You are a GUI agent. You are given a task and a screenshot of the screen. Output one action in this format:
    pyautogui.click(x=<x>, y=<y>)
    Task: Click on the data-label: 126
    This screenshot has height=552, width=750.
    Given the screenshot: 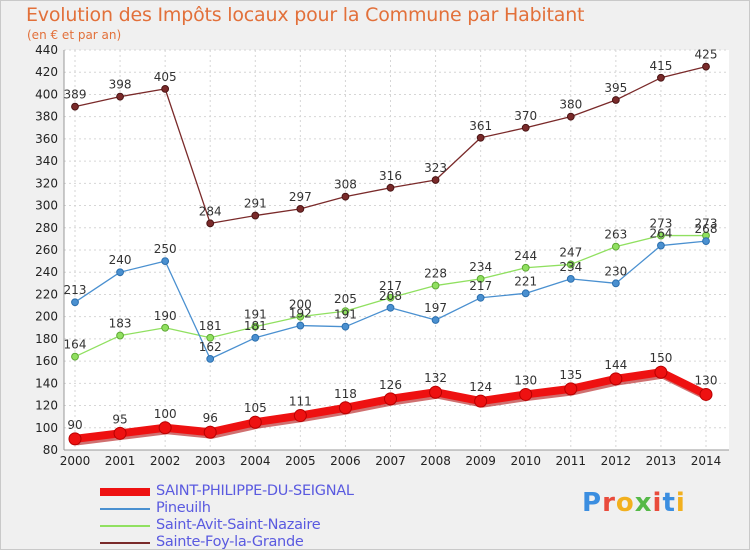 What is the action you would take?
    pyautogui.click(x=390, y=385)
    